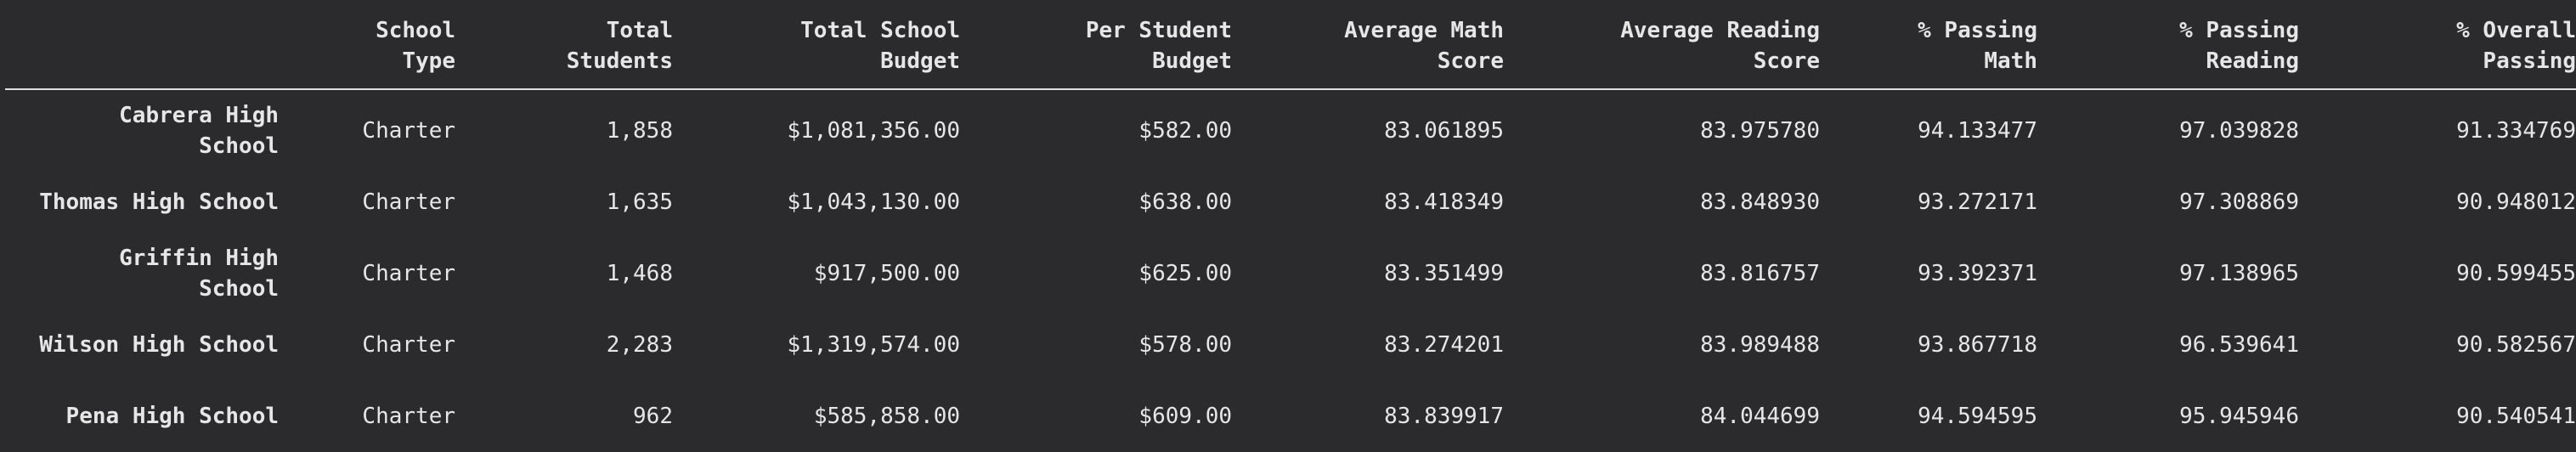 This screenshot has height=452, width=2576. I want to click on column-header-passing-math: % Passing Math, so click(1929, 52).